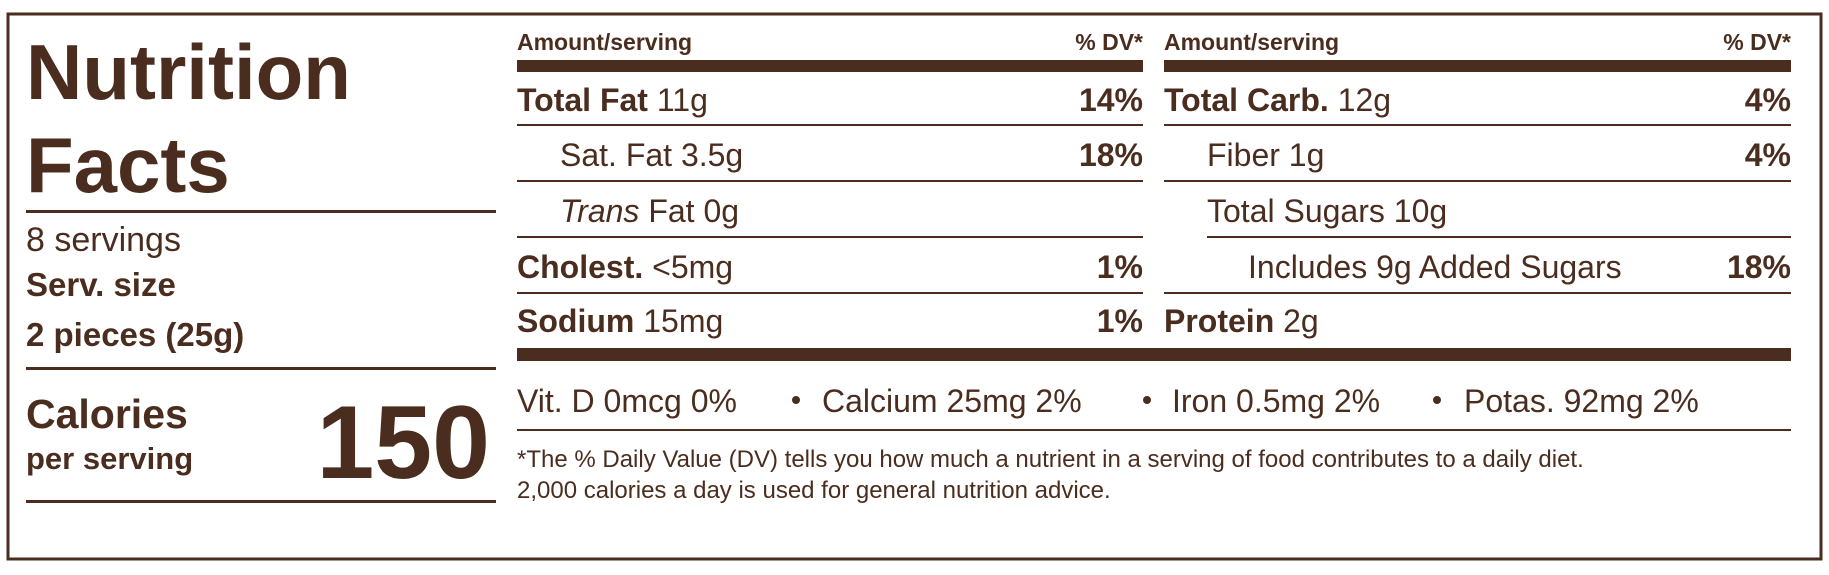 Image resolution: width=1829 pixels, height=575 pixels. I want to click on nutrient-row: Sodium 15mg, so click(620, 321).